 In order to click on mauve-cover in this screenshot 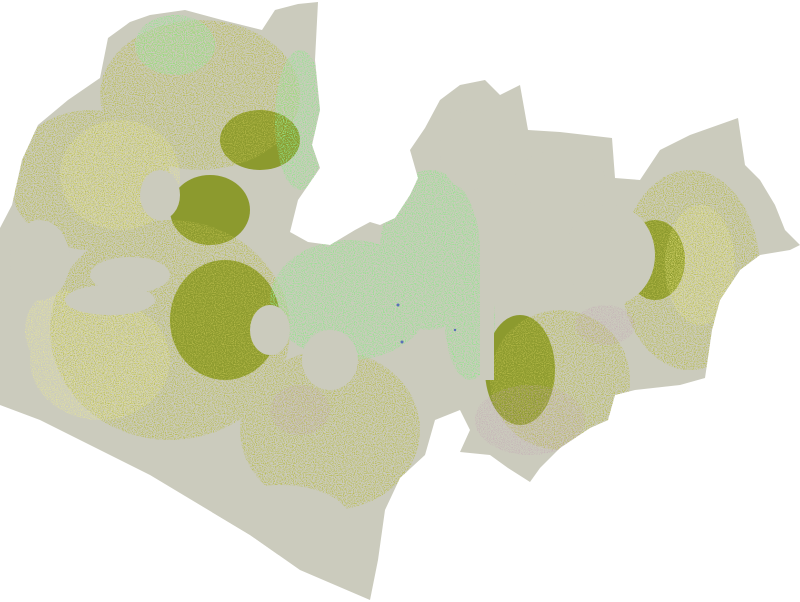, I will do `click(452, 380)`.